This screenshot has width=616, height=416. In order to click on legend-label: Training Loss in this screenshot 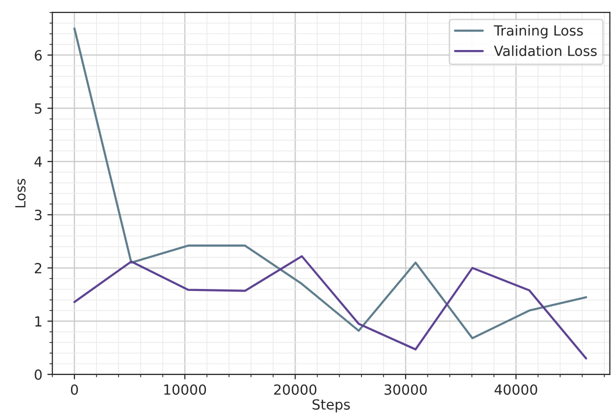, I will do `click(538, 31)`.